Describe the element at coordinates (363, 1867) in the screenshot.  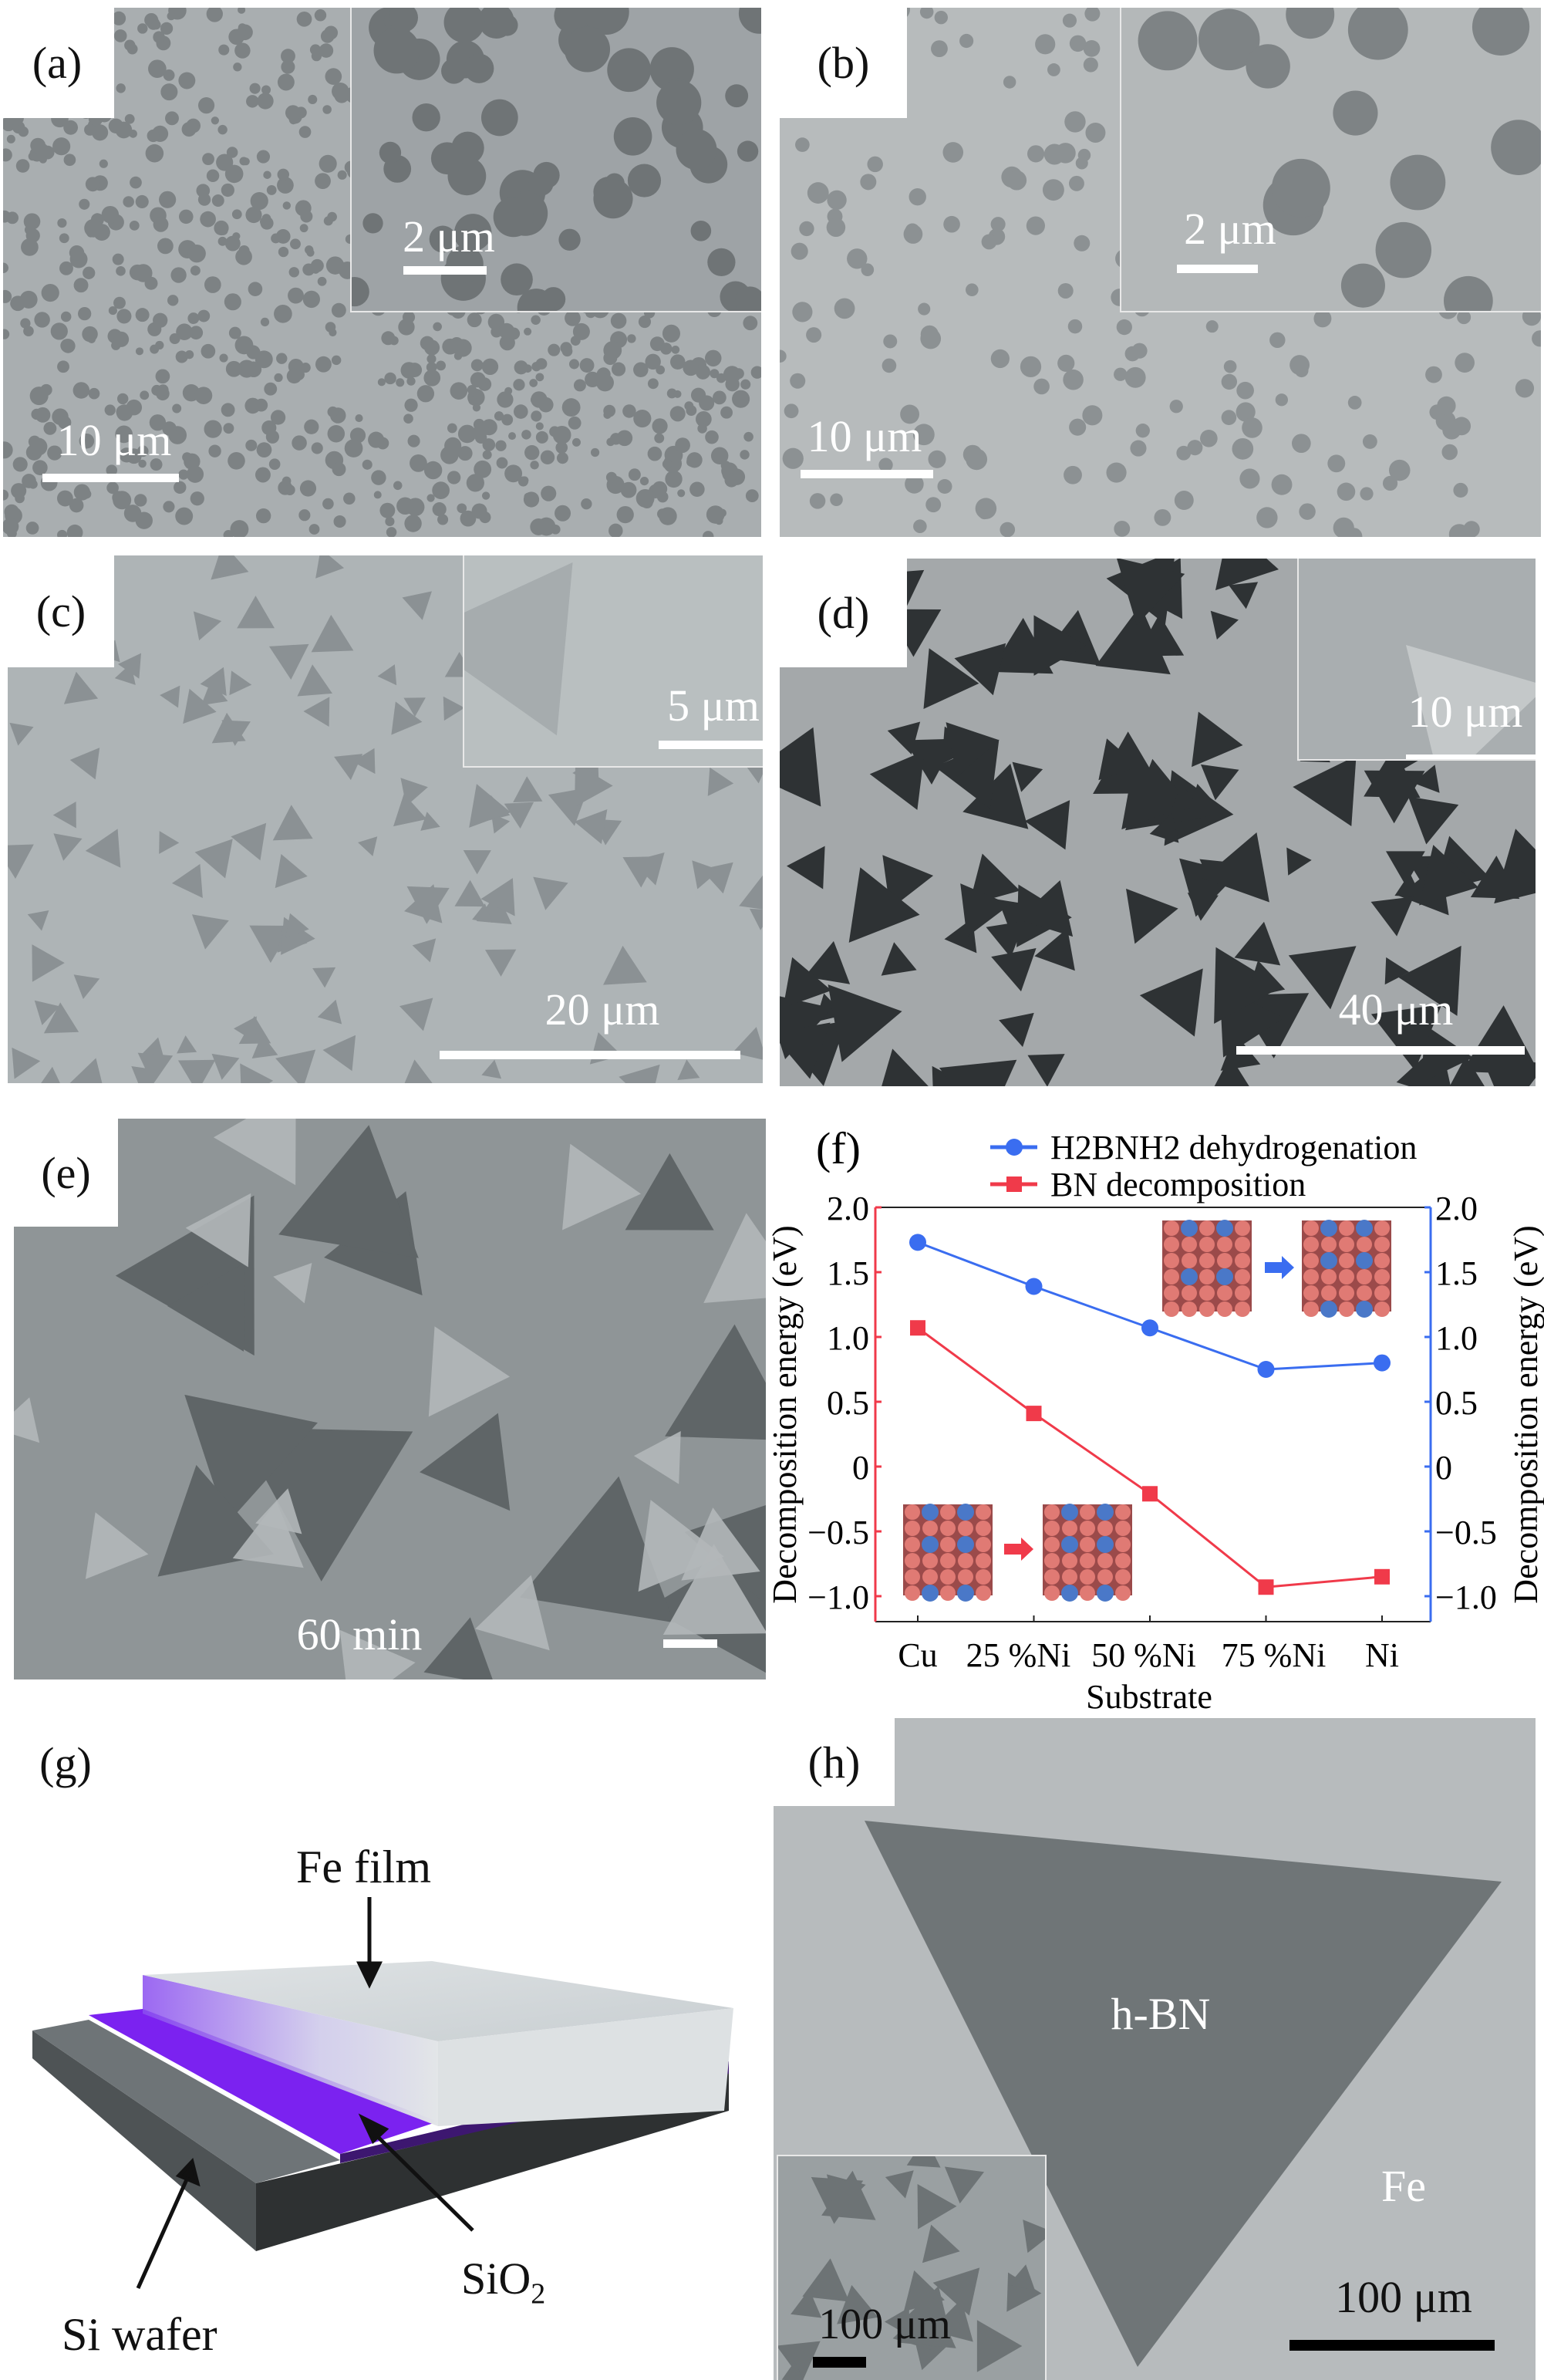
I see `fe-film-label: Fe film` at that location.